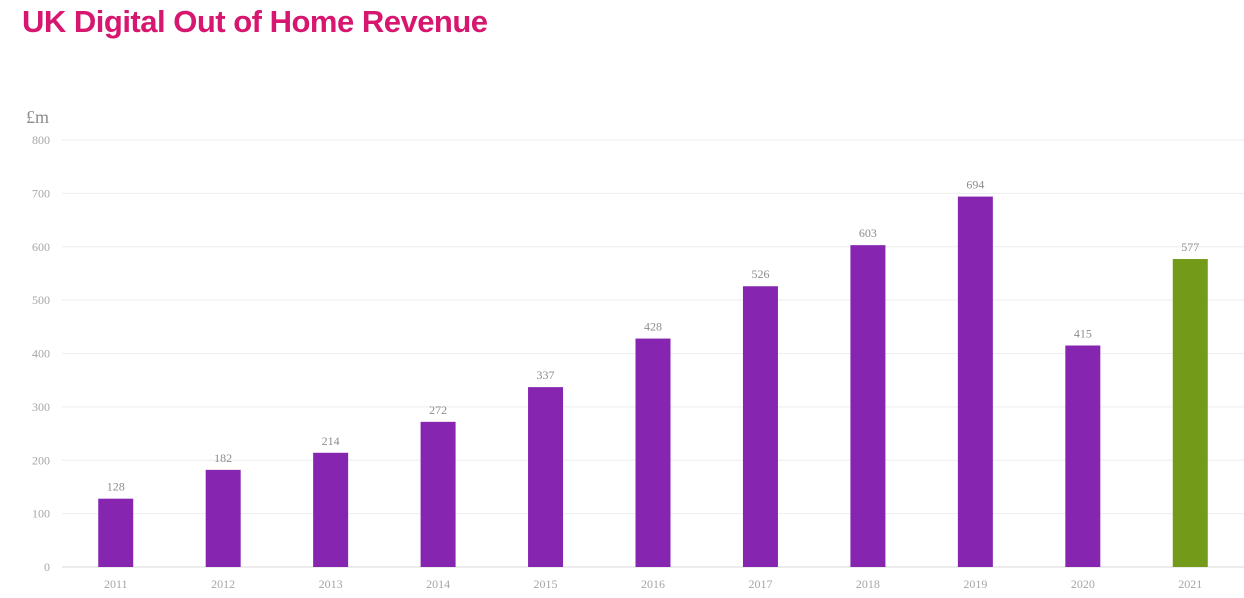 This screenshot has height=598, width=1244. I want to click on x-tick-label-2017: 2017, so click(760, 584).